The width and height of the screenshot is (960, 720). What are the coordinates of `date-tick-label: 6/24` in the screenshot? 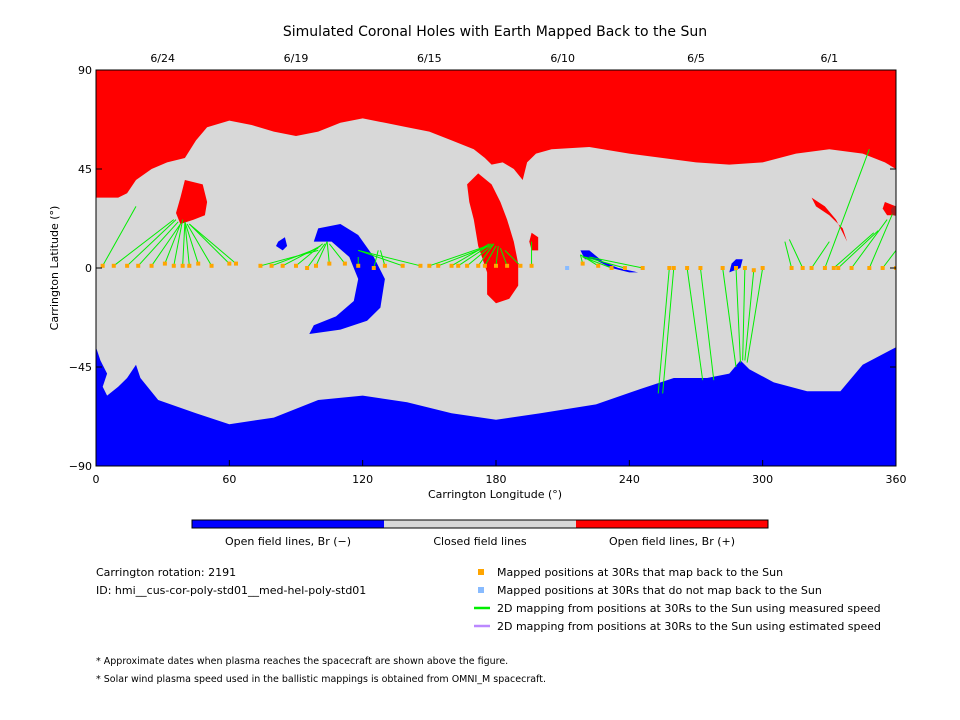 It's located at (162, 58).